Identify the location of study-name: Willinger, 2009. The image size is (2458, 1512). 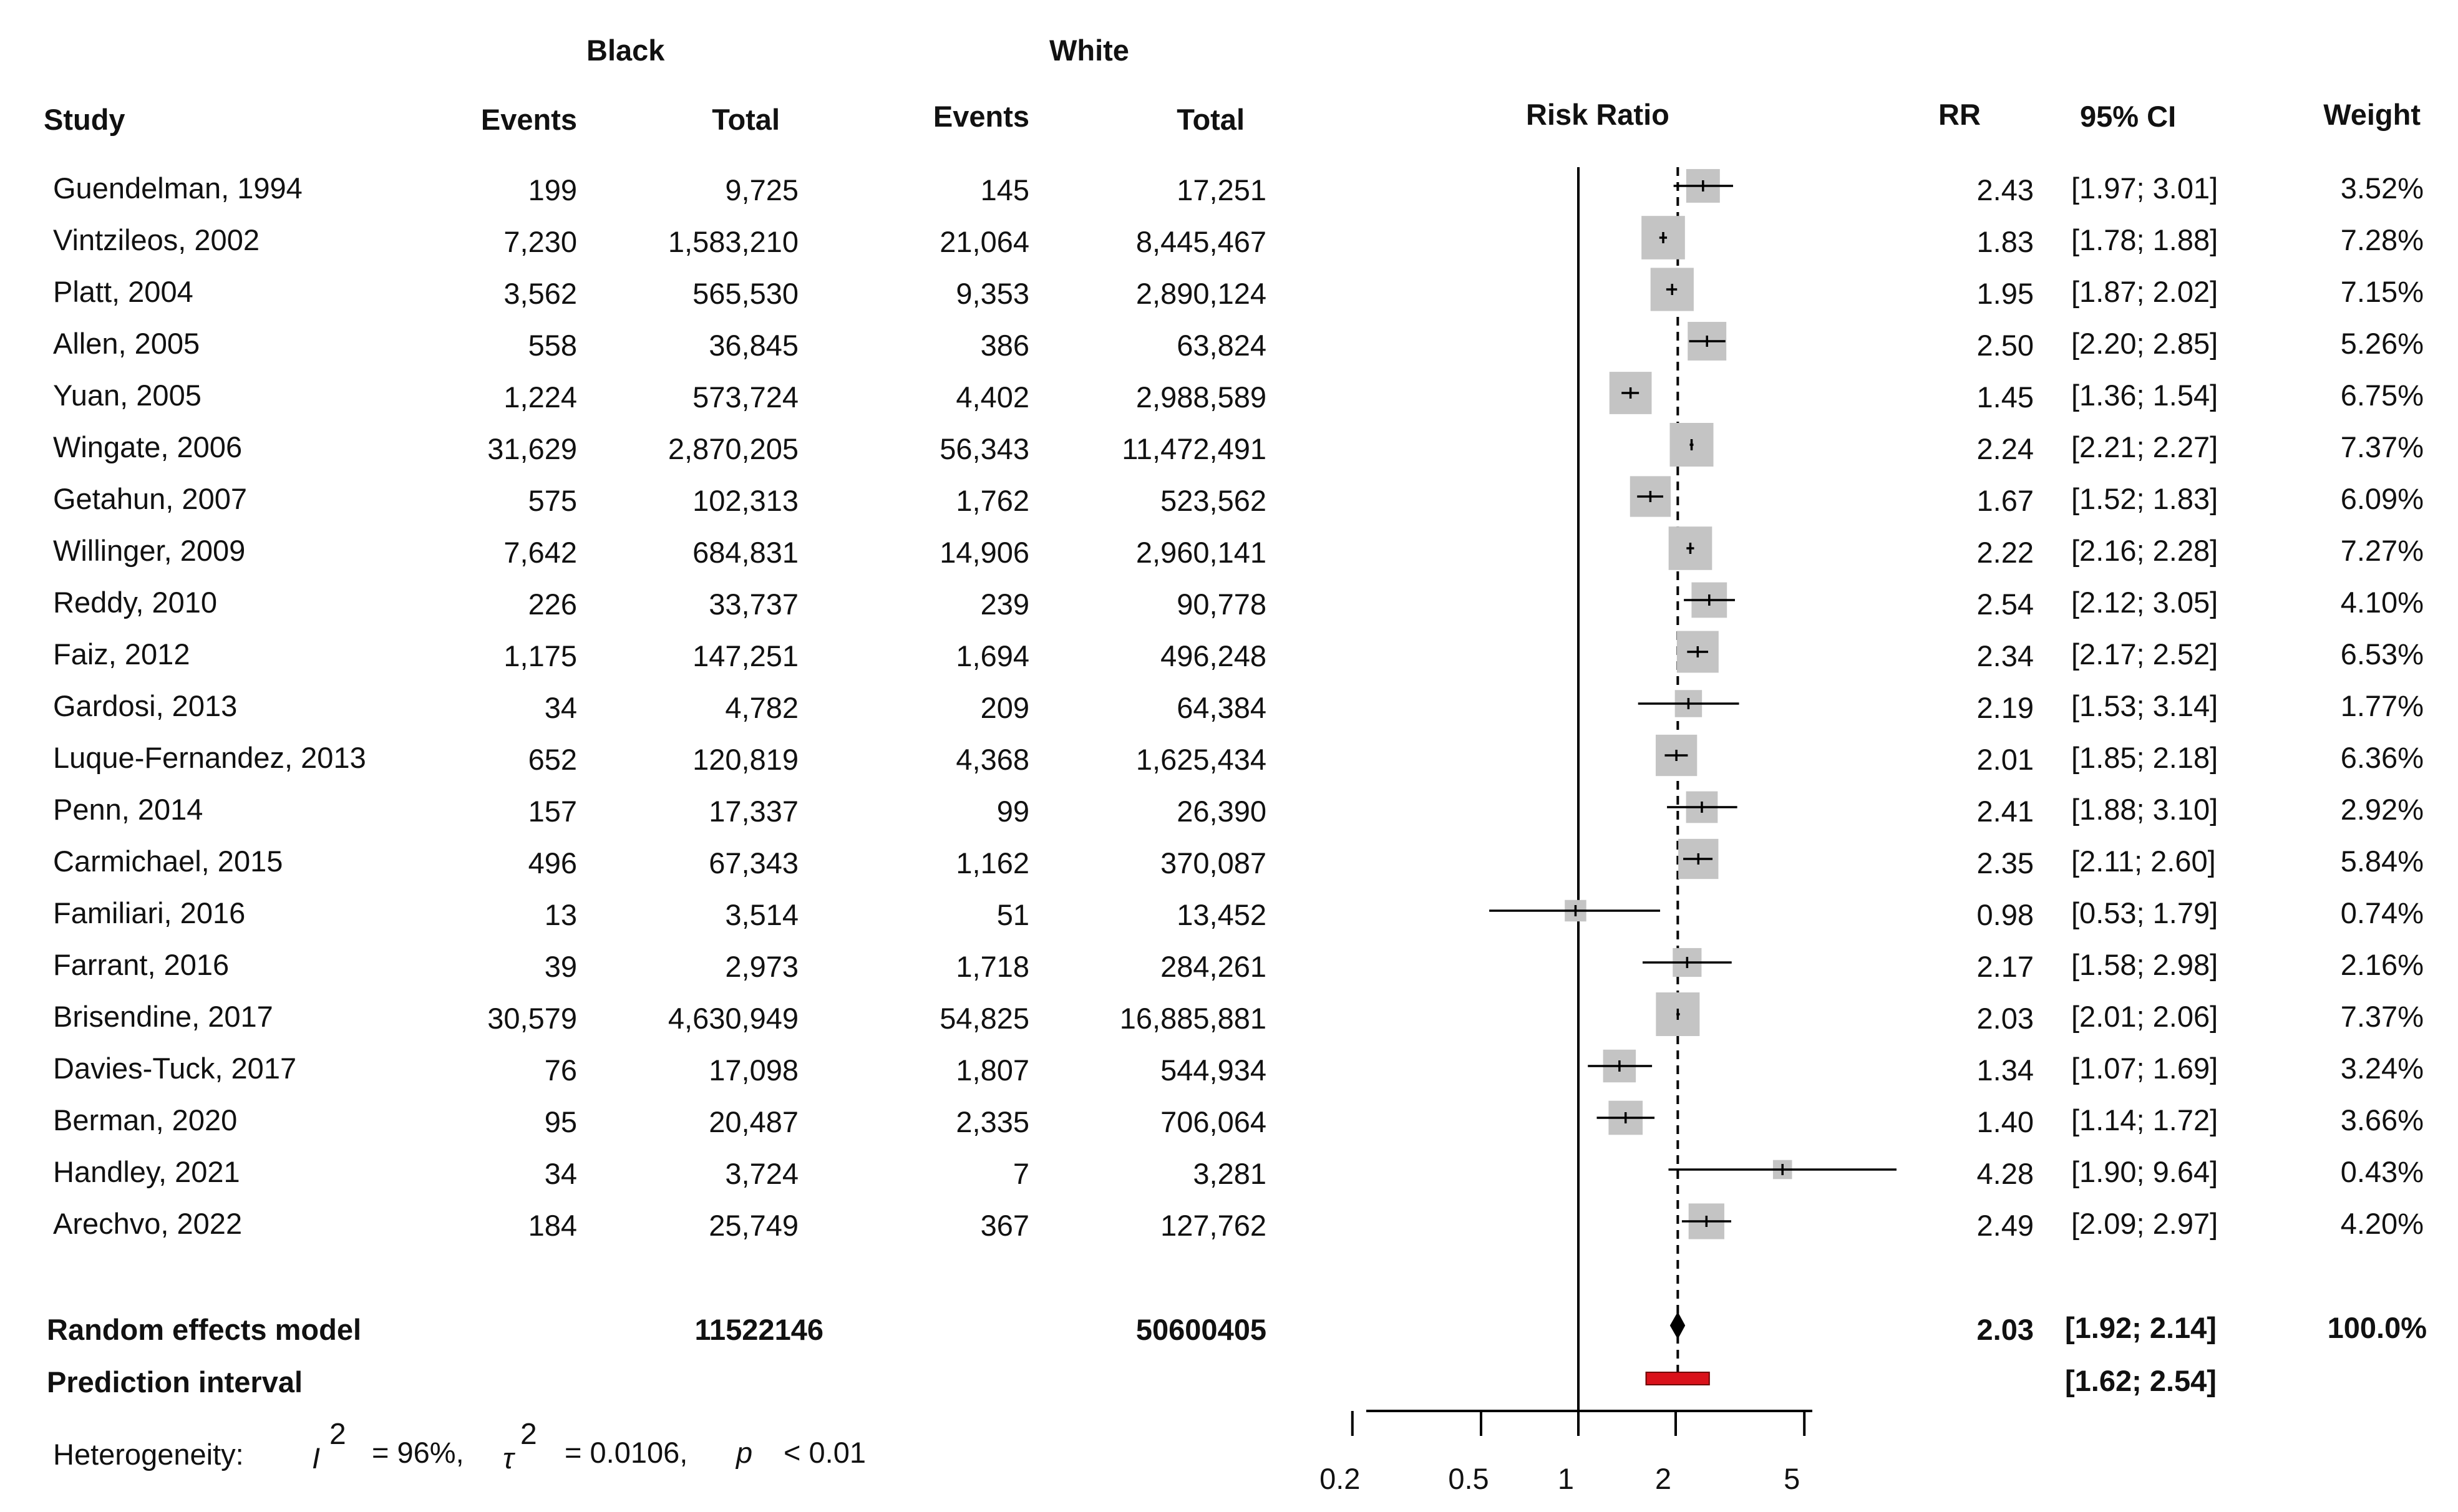
(149, 550).